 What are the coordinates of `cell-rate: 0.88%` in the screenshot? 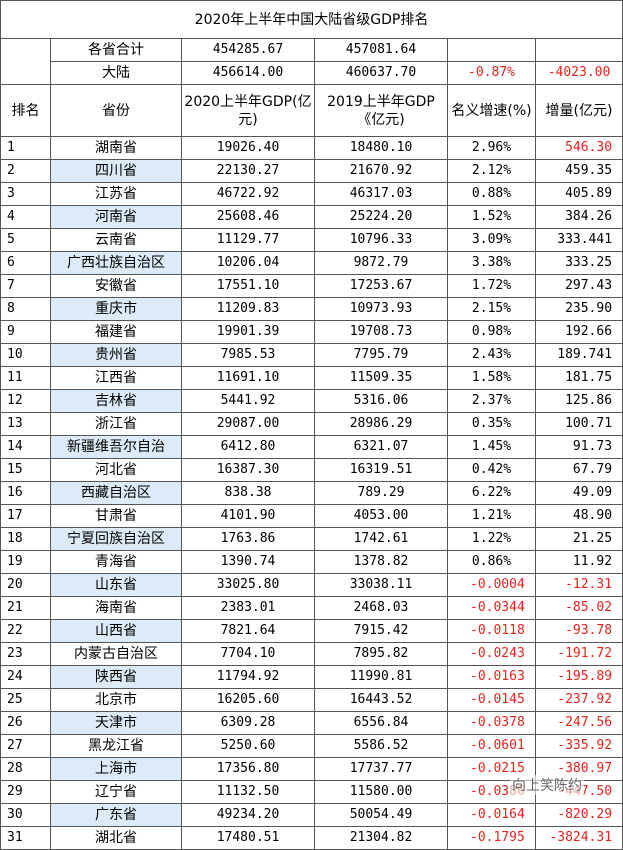 It's located at (491, 194).